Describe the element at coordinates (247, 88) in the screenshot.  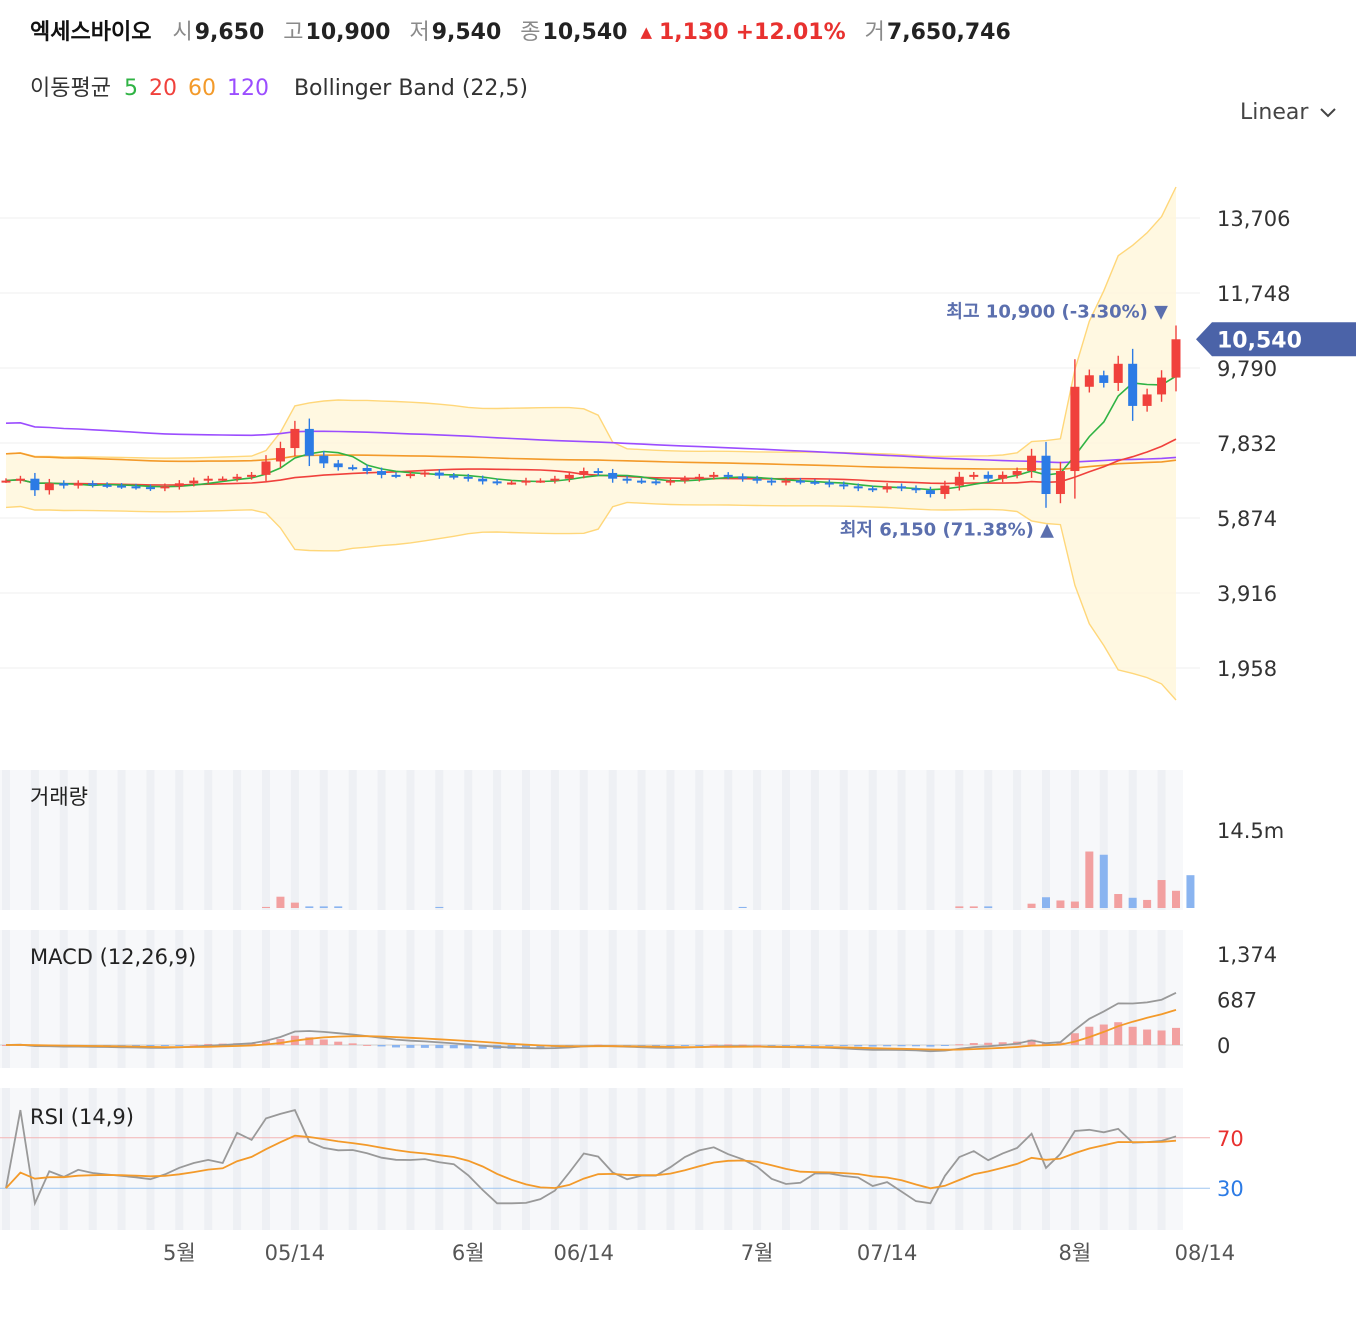
I see `ma-120-label: 120` at that location.